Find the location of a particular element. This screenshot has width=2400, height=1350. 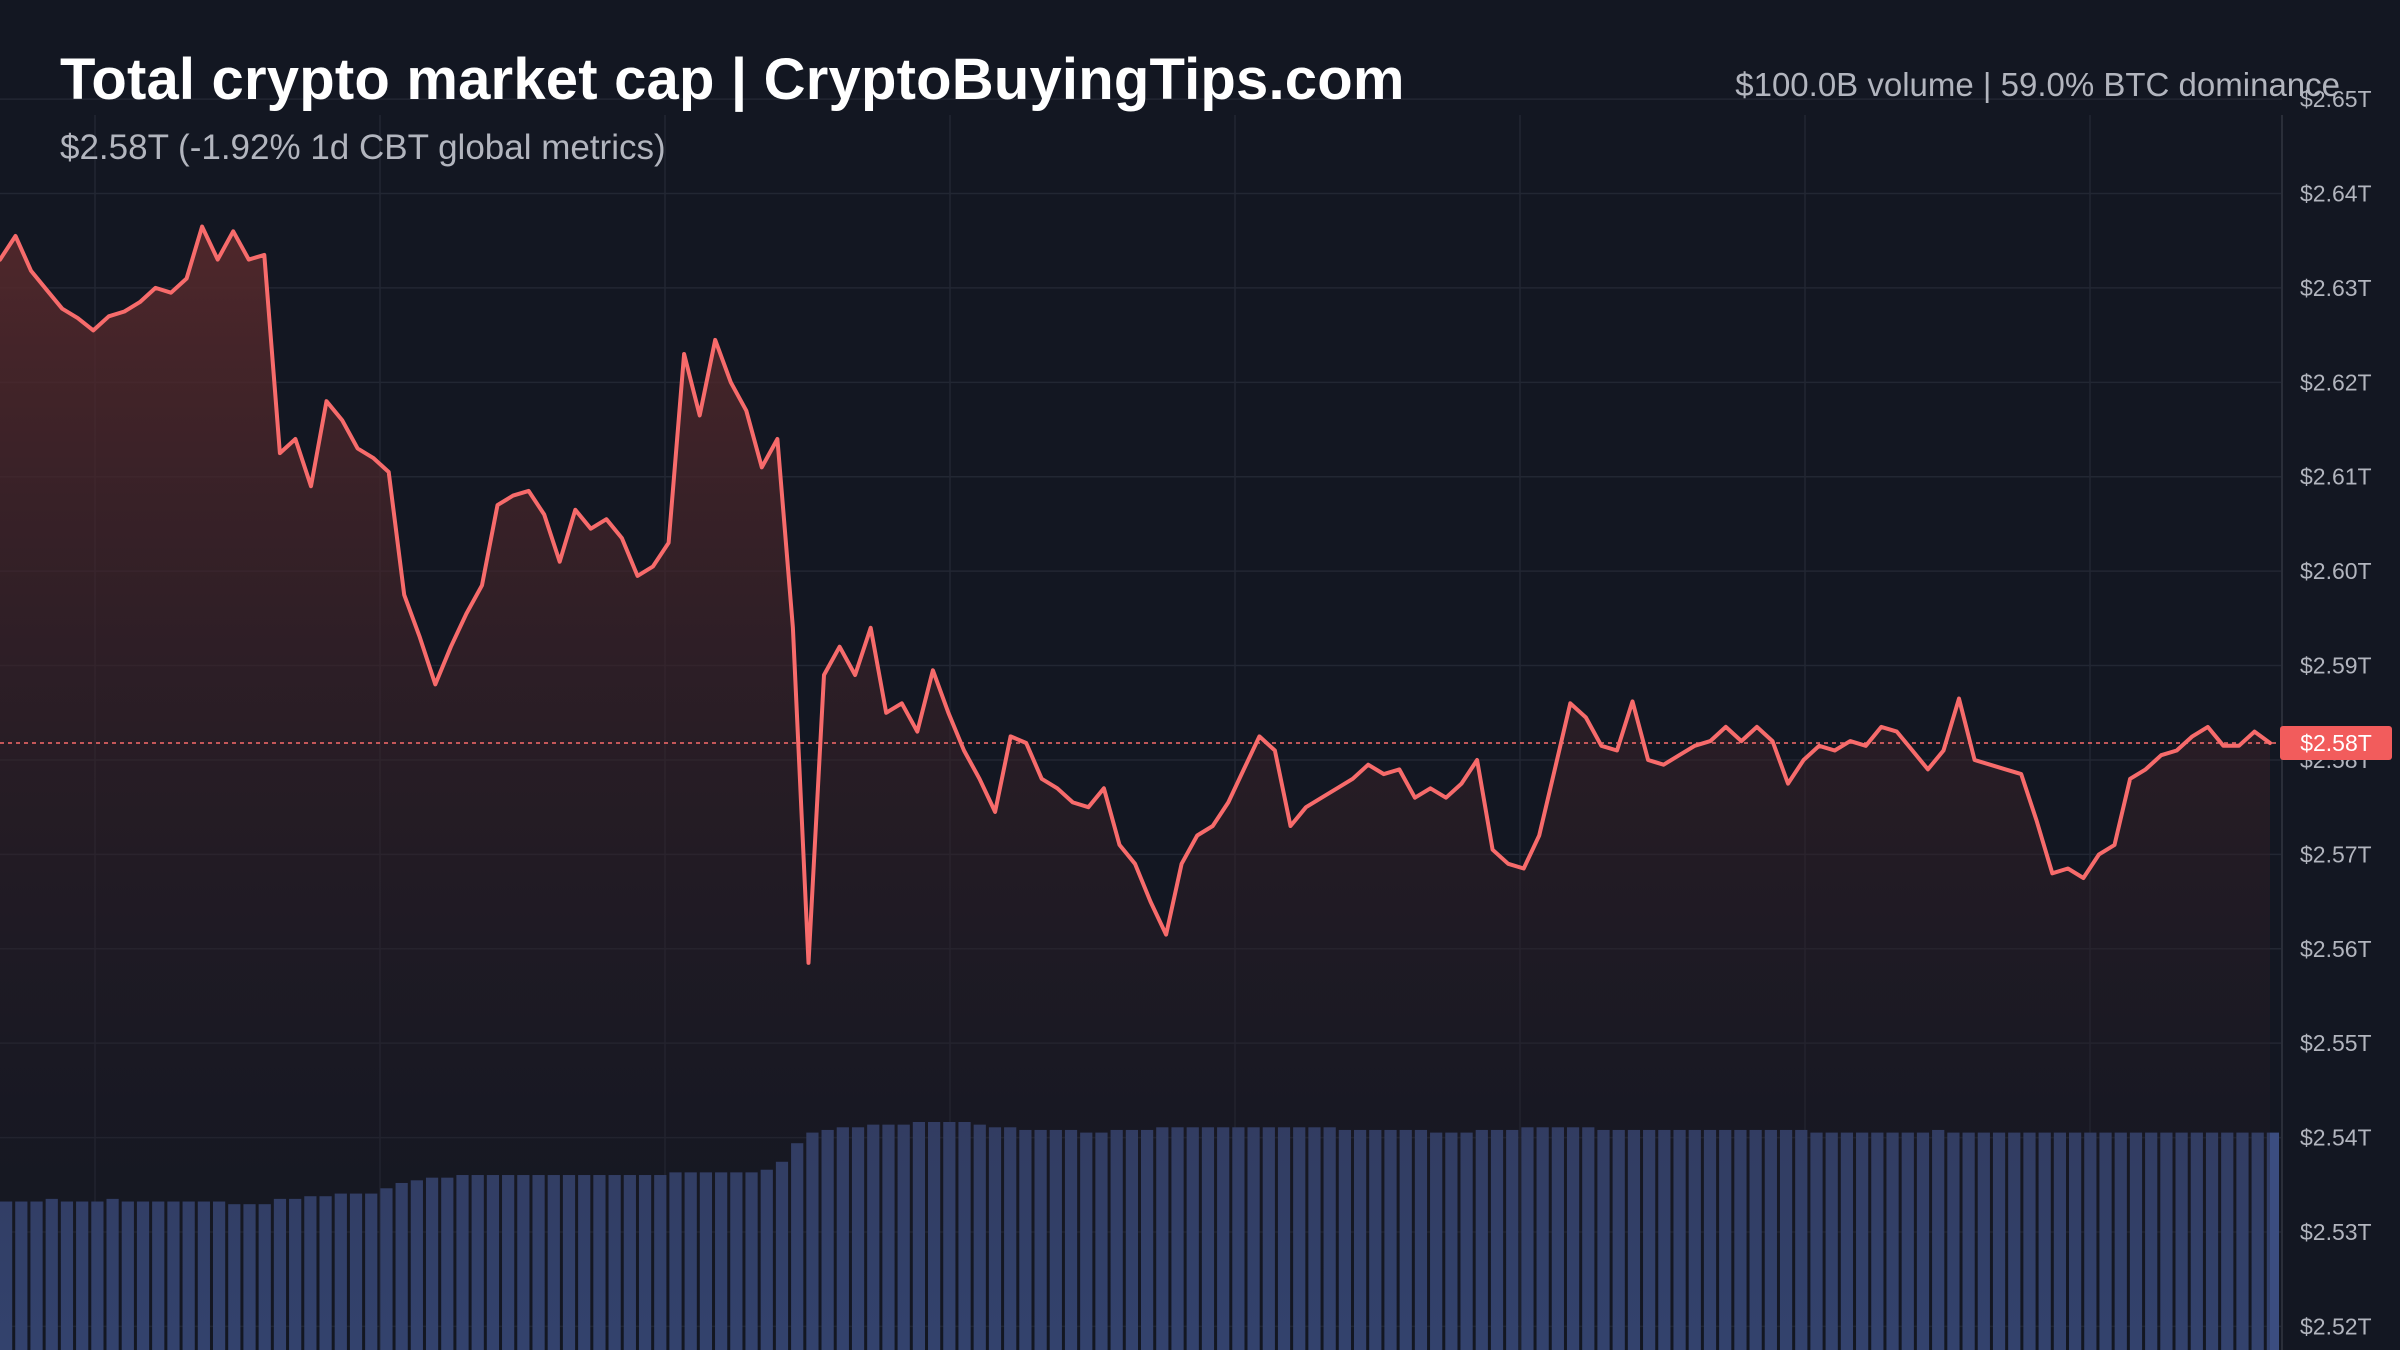

current-price-tag: $2.58T is located at coordinates (2336, 743).